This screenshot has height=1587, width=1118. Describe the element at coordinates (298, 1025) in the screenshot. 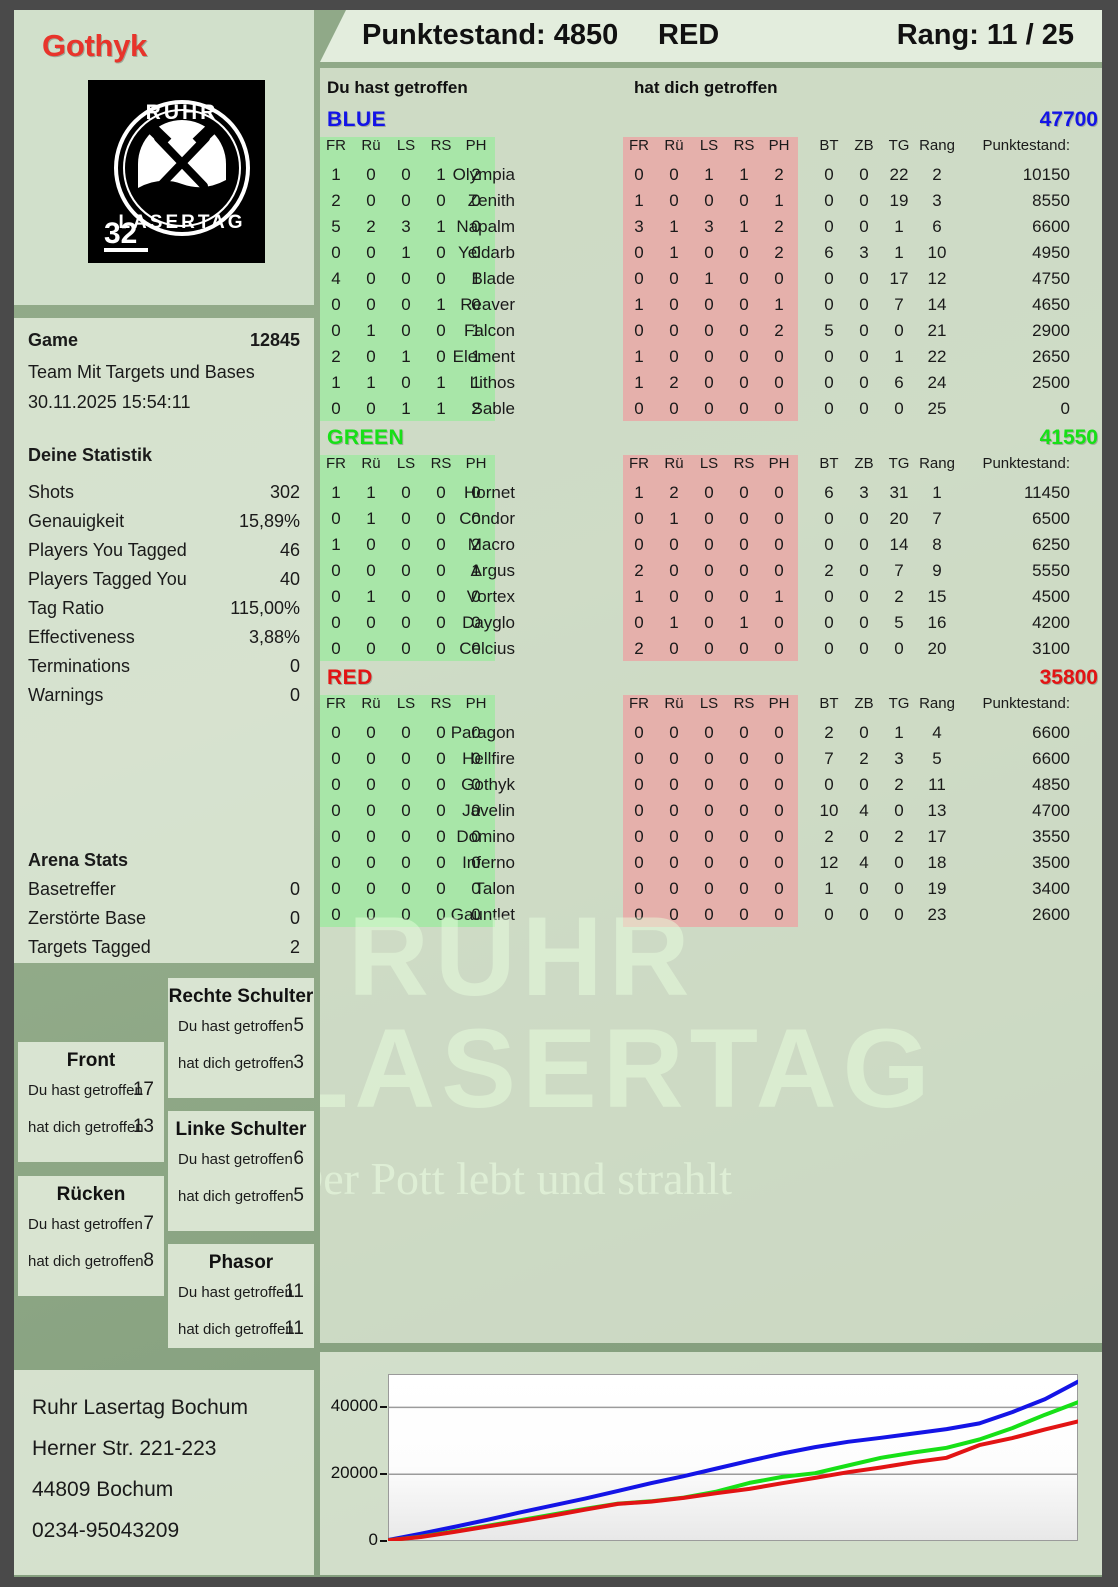

I see `hitbox-you-hit-value: 5` at that location.